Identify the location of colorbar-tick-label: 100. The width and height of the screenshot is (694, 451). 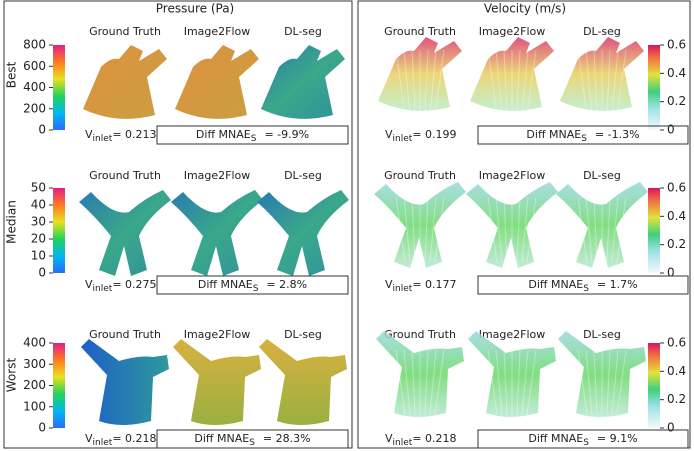
(34, 406).